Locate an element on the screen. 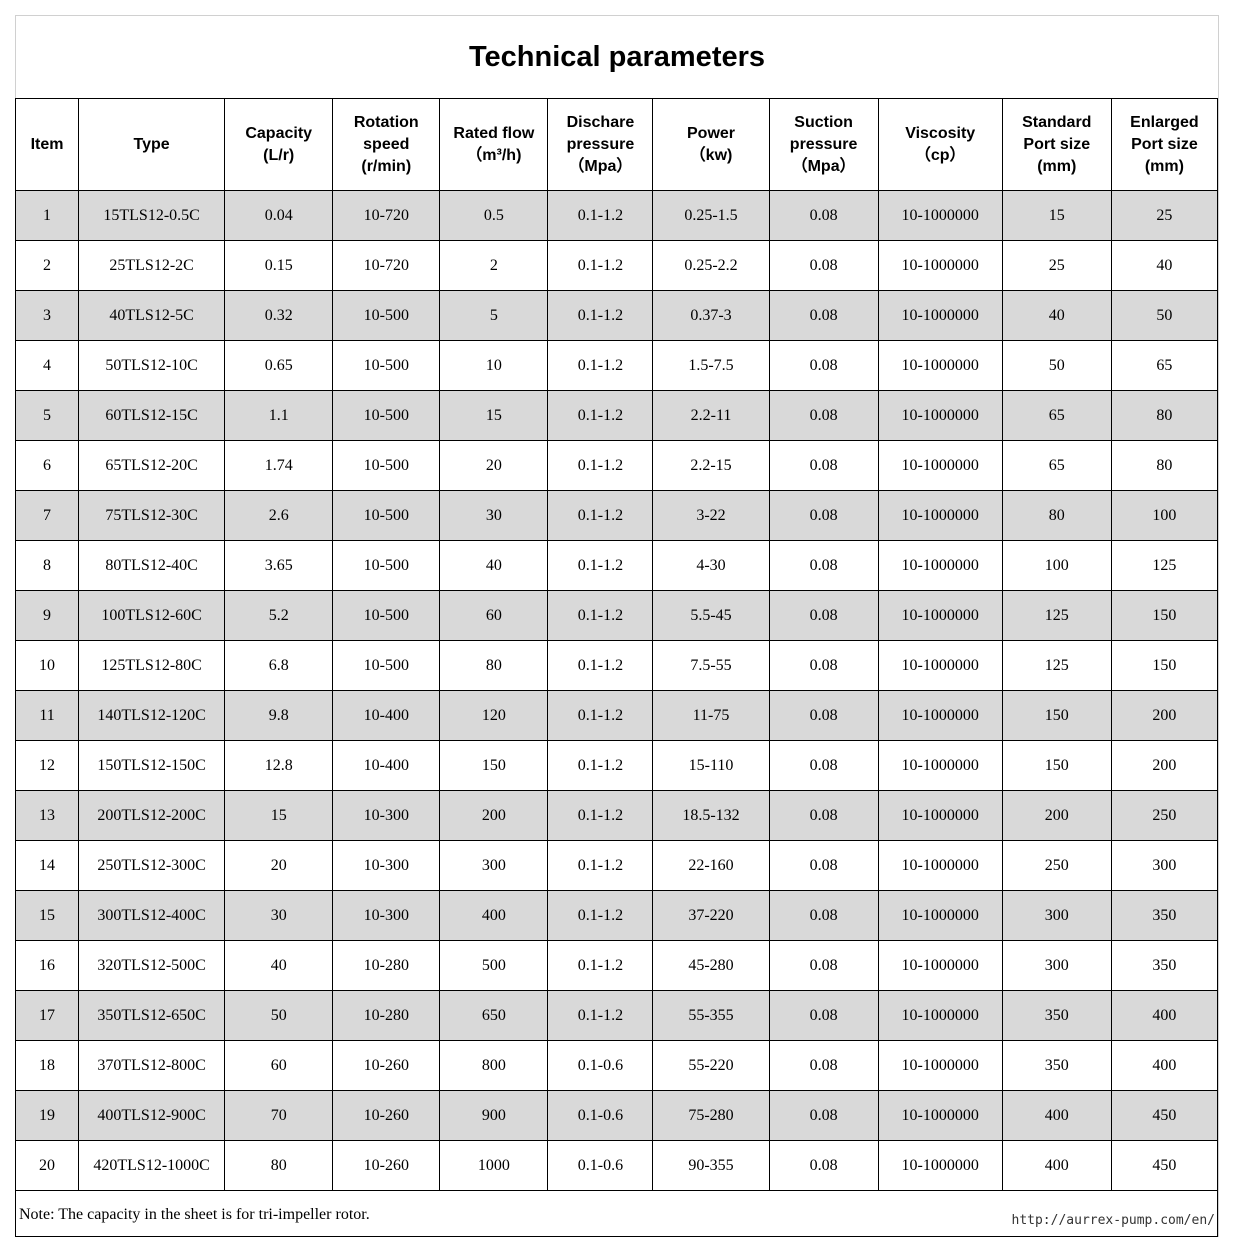 The image size is (1233, 1252). table-cell: 200TLS12-200C is located at coordinates (152, 815).